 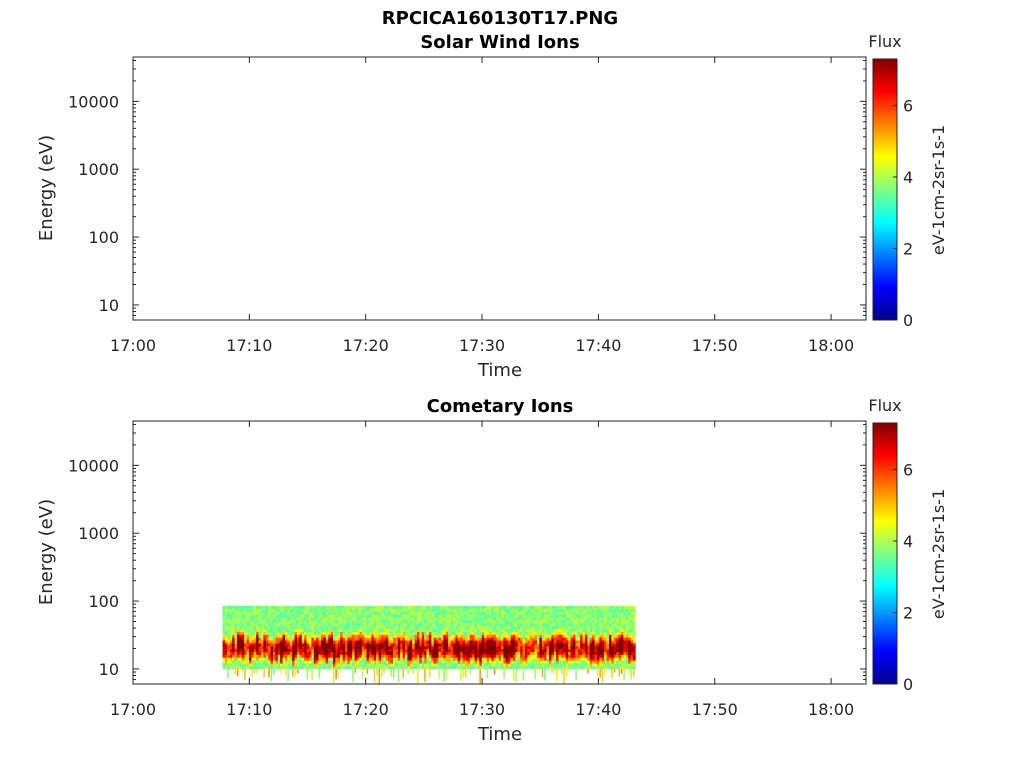 I want to click on colorbar-tick-label: 0, so click(x=908, y=684).